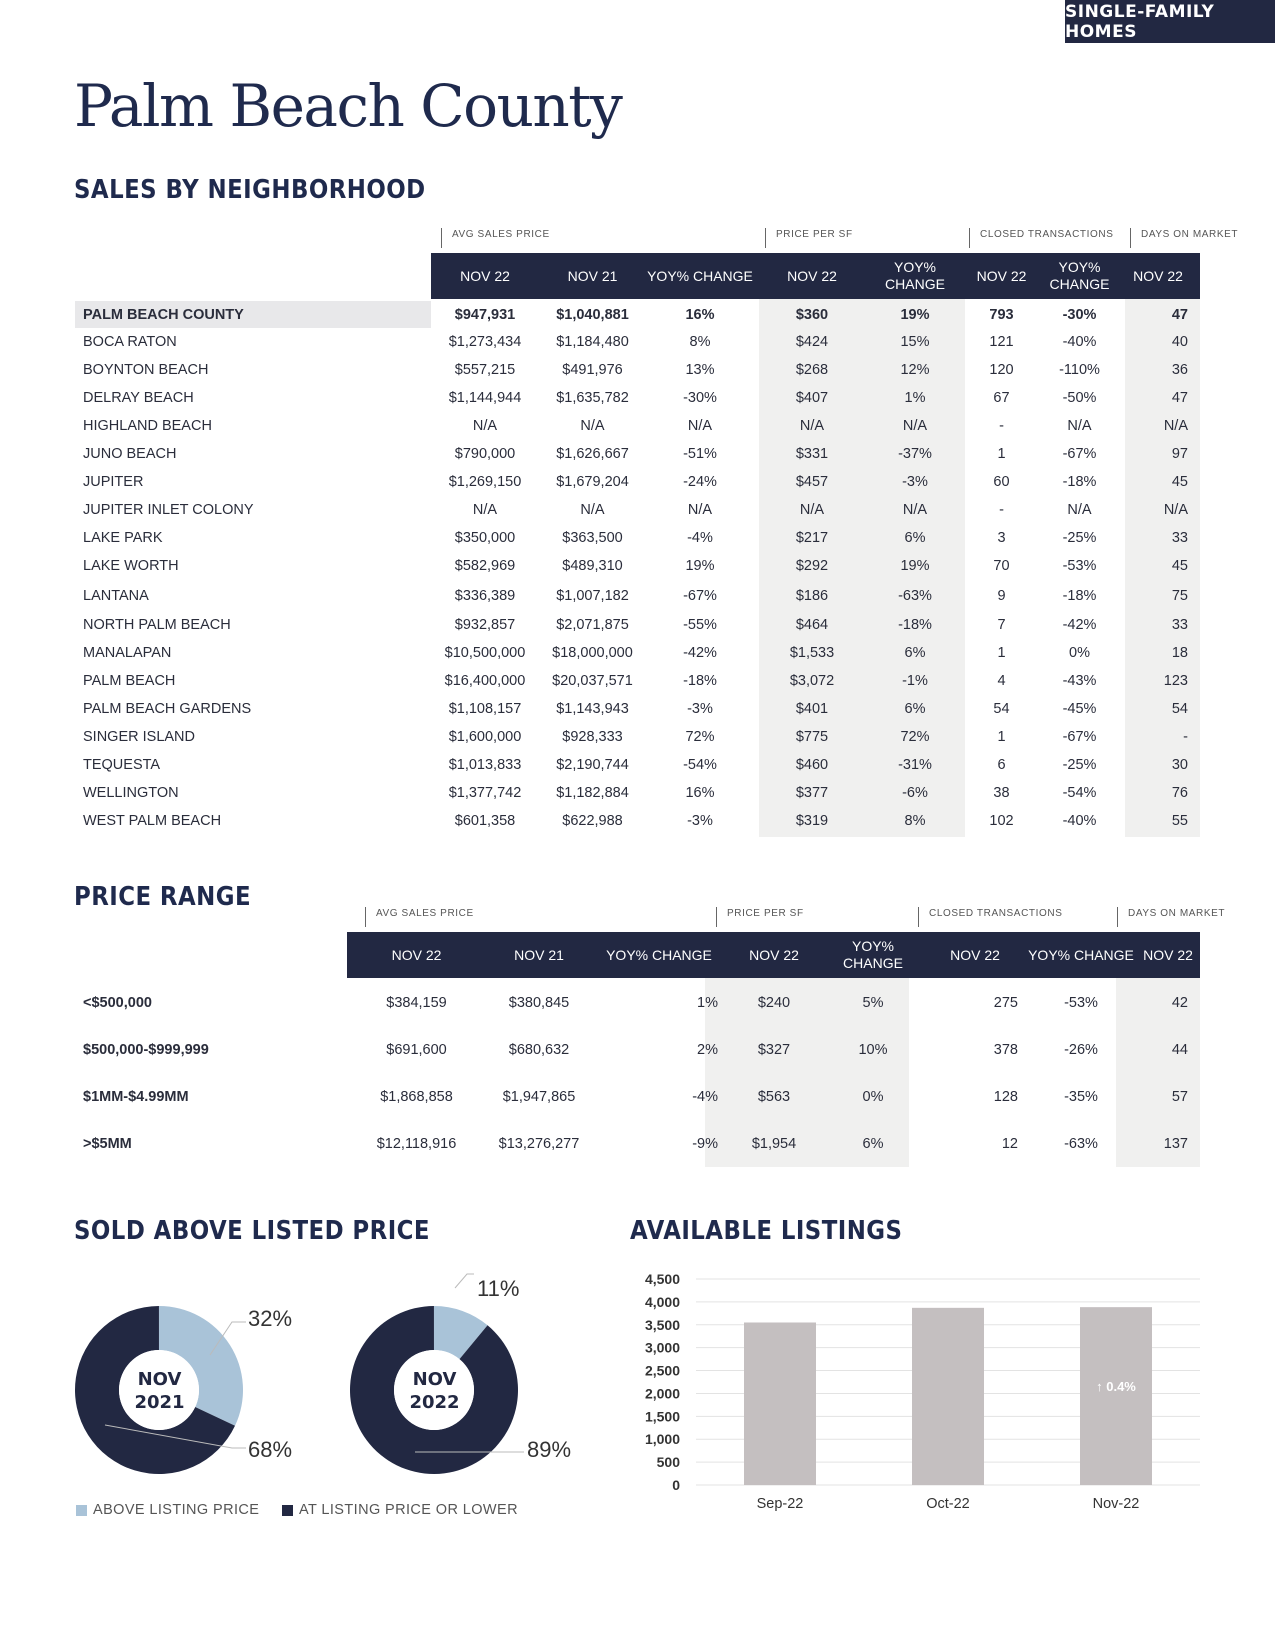  What do you see at coordinates (662, 1279) in the screenshot?
I see `y-tick-label: 4,500` at bounding box center [662, 1279].